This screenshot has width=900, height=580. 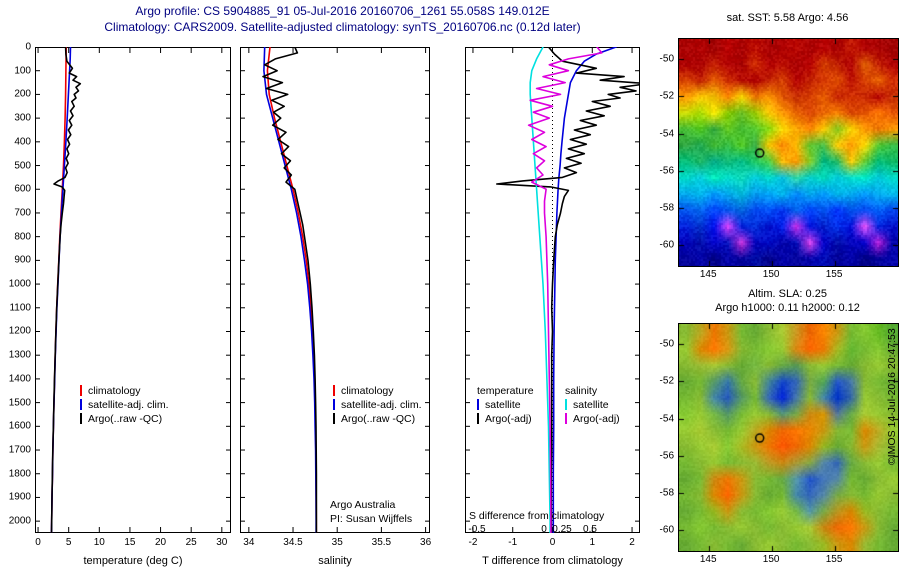 What do you see at coordinates (363, 505) in the screenshot?
I see `argo-australia-annotation: Argo Australia` at bounding box center [363, 505].